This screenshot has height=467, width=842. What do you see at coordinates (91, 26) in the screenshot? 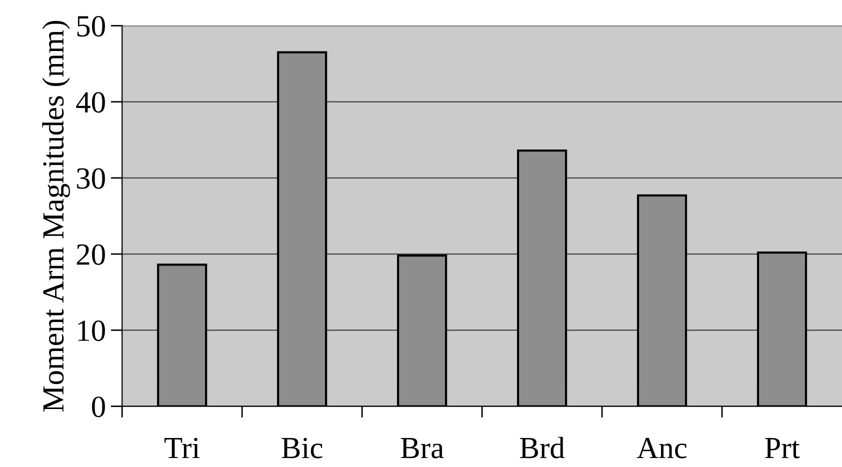
I see `y-tick-label: 50` at bounding box center [91, 26].